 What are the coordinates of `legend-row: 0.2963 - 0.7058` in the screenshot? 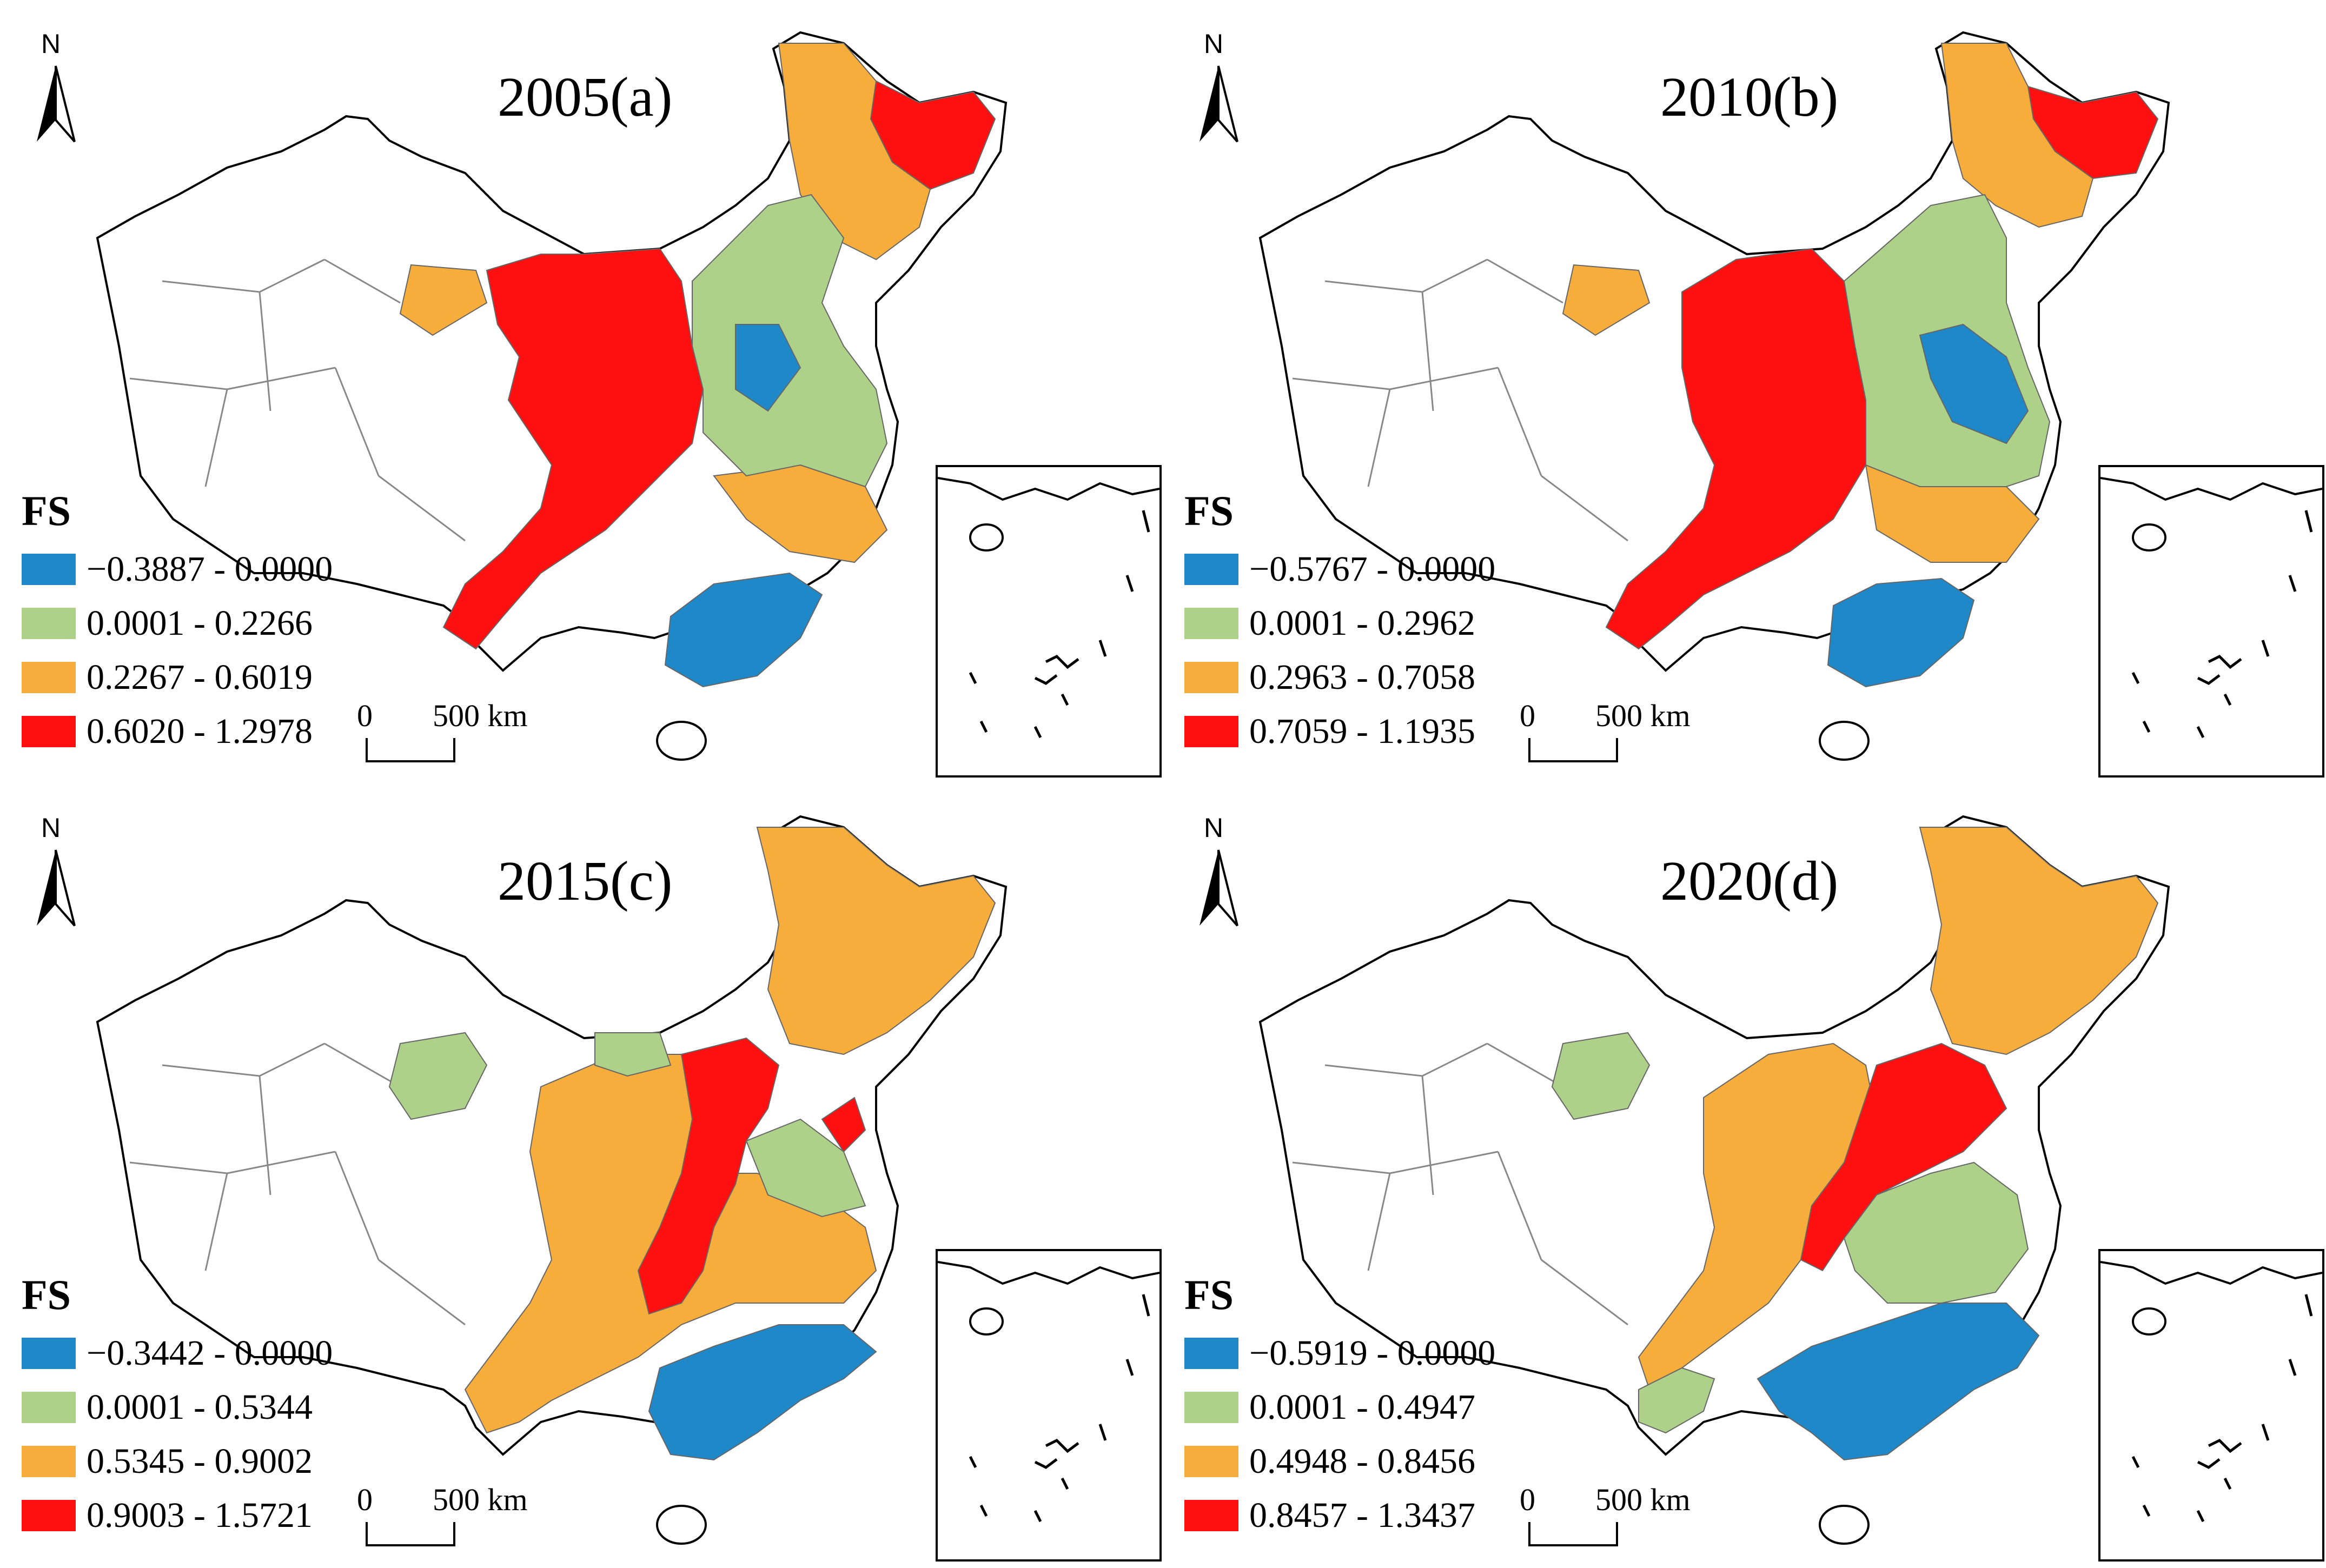 It's located at (1339, 677).